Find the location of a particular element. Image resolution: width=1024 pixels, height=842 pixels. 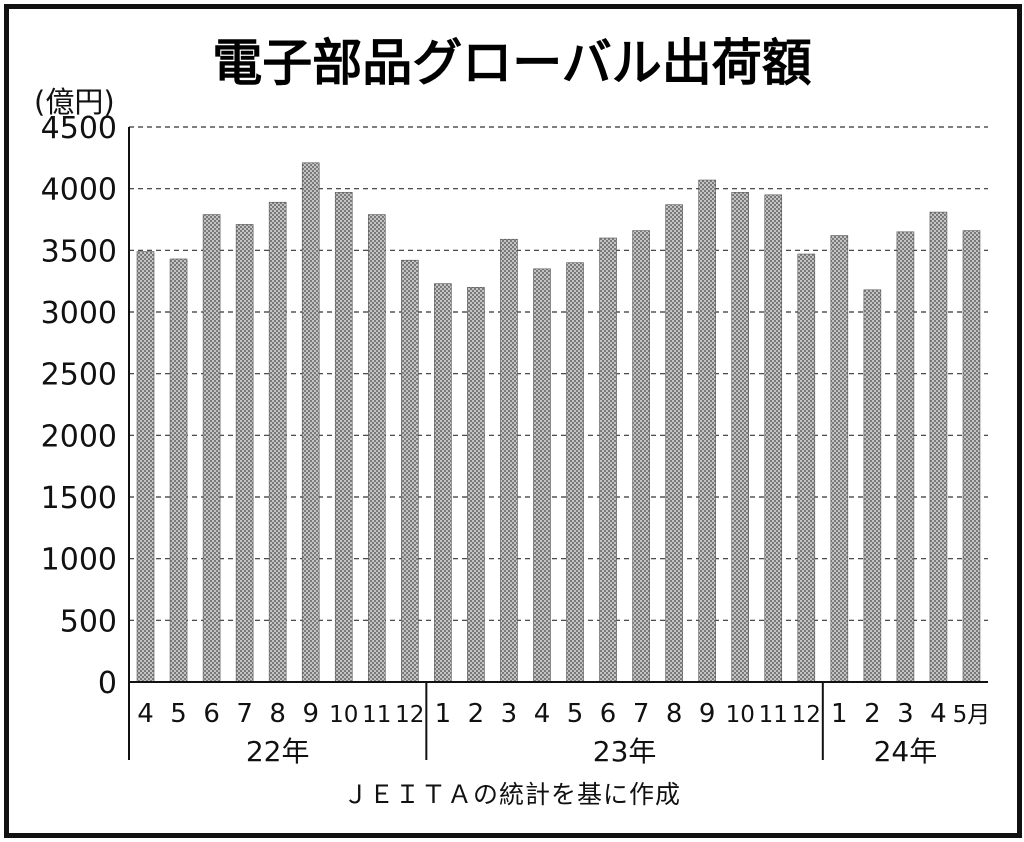

y-tick-label: 4000 is located at coordinates (79, 190).